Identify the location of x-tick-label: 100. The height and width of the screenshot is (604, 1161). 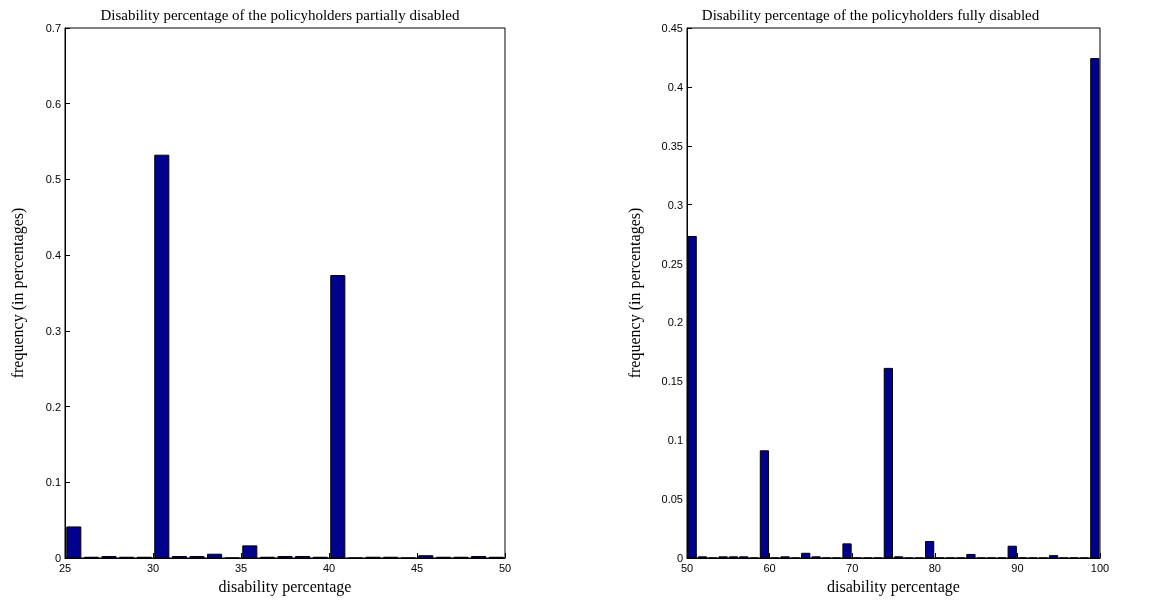
(1100, 567).